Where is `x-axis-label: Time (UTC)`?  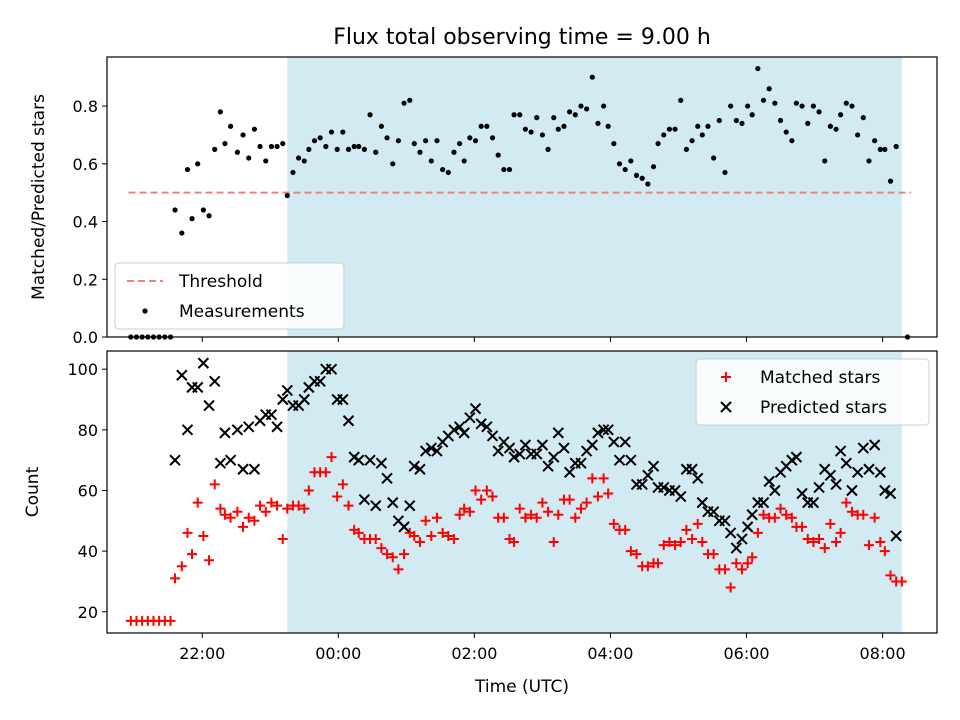 x-axis-label: Time (UTC) is located at coordinates (521, 687).